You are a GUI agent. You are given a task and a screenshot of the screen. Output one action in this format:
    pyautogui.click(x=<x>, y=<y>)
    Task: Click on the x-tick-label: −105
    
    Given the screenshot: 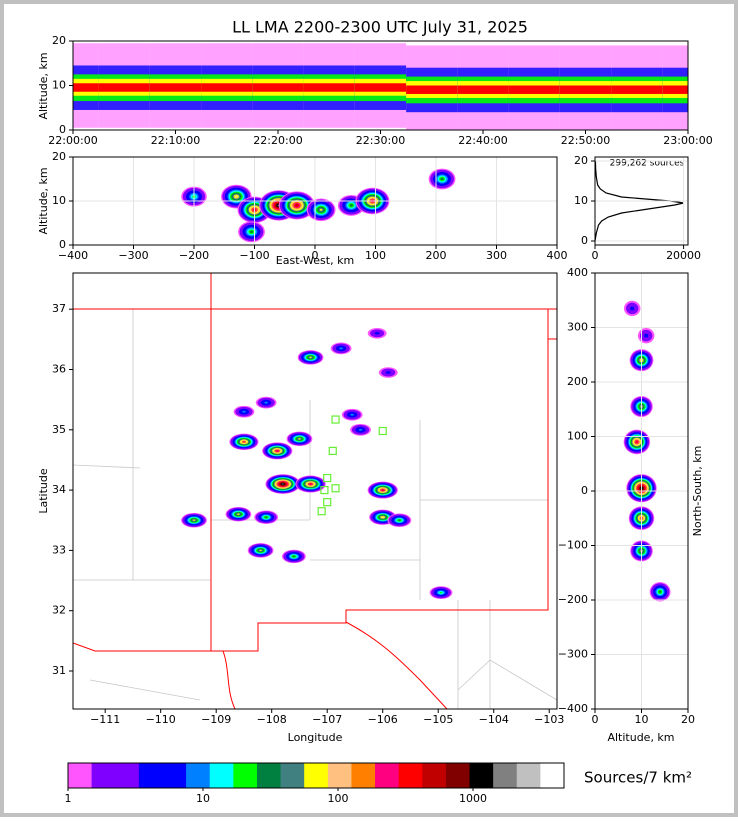 What is the action you would take?
    pyautogui.click(x=438, y=719)
    